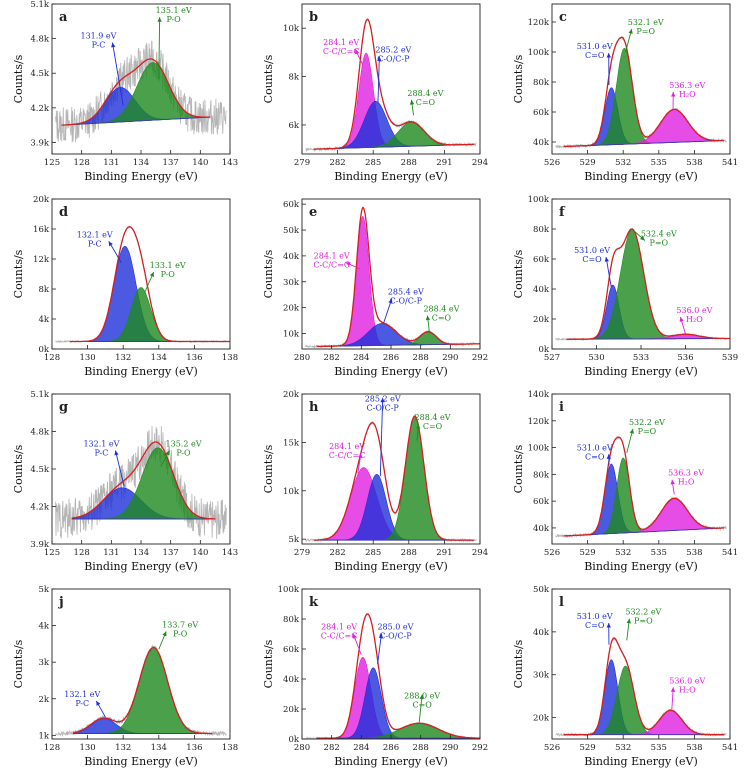 This screenshot has height=780, width=750. I want to click on y-tick-label-a: 3.9k, so click(40, 143).